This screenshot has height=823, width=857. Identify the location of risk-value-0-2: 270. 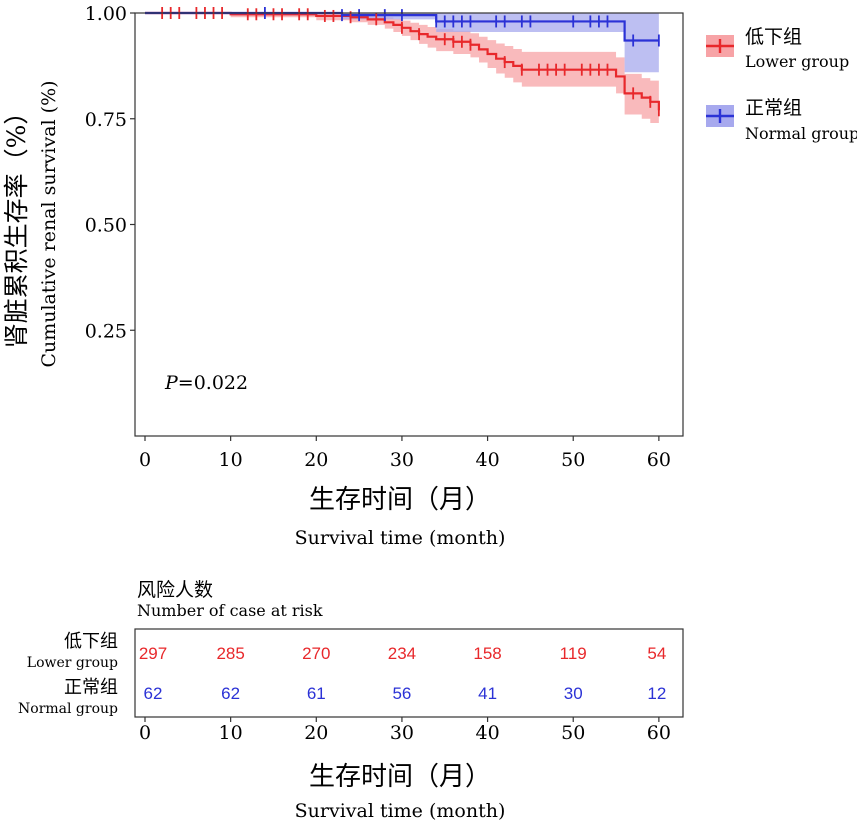
(316, 653).